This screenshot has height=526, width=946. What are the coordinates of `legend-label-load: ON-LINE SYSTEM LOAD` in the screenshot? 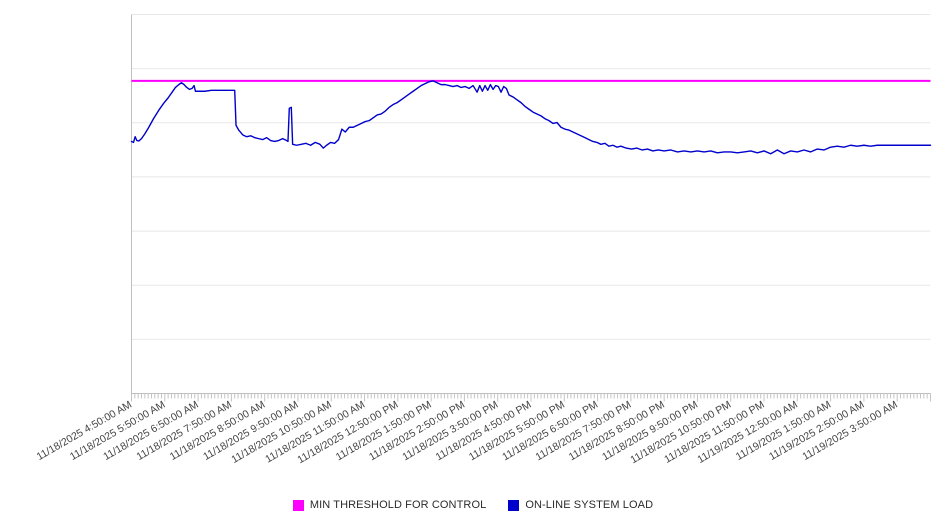 It's located at (589, 504).